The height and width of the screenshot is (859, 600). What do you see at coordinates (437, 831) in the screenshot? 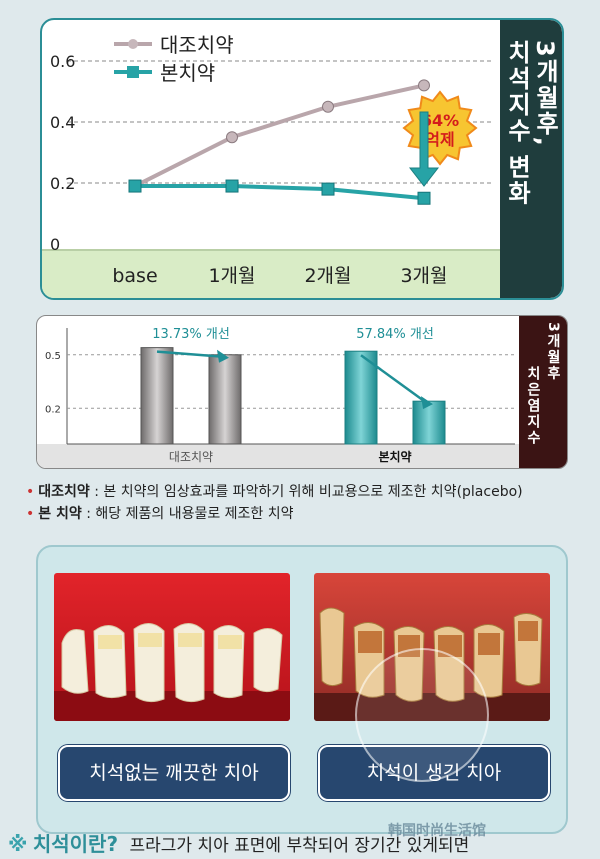
I see `watermark-text: 韩国时尚生活馆` at bounding box center [437, 831].